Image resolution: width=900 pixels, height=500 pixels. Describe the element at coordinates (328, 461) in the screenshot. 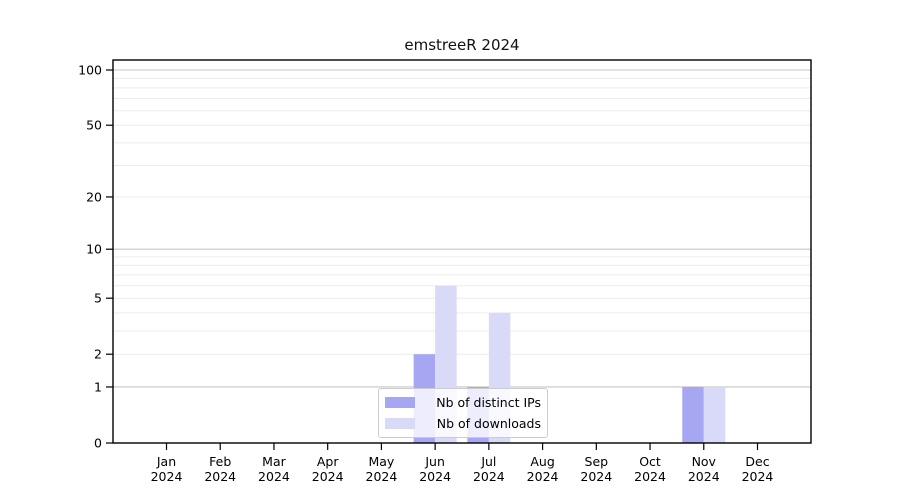

I see `x-tick-label-month: Apr` at that location.